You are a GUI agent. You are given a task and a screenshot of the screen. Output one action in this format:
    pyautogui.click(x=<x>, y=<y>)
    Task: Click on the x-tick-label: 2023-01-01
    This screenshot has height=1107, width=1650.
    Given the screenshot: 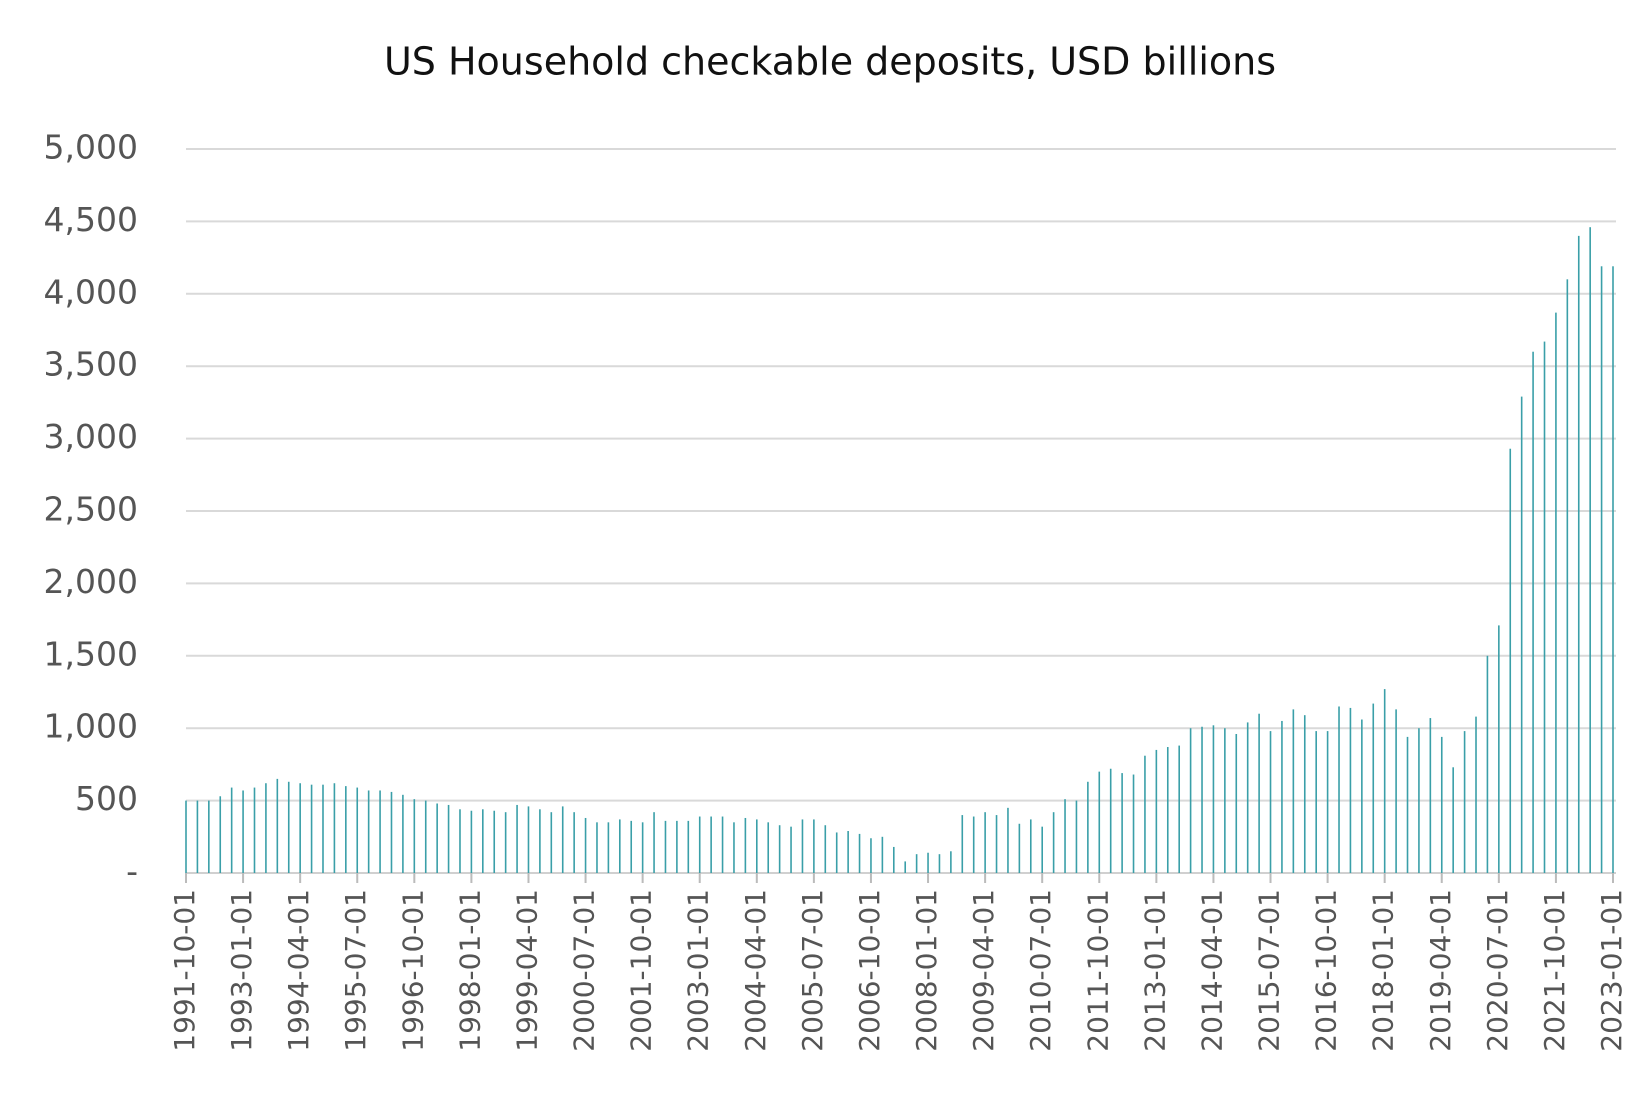 What is the action you would take?
    pyautogui.click(x=1611, y=970)
    